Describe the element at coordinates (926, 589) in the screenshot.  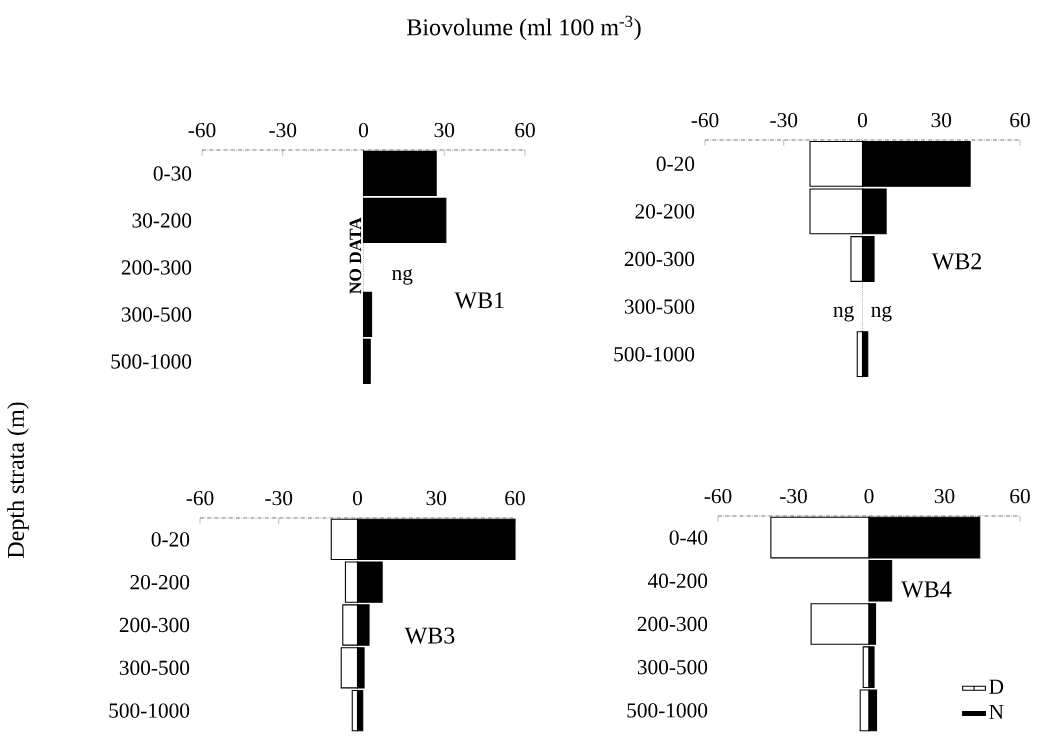
I see `text: WB4` at that location.